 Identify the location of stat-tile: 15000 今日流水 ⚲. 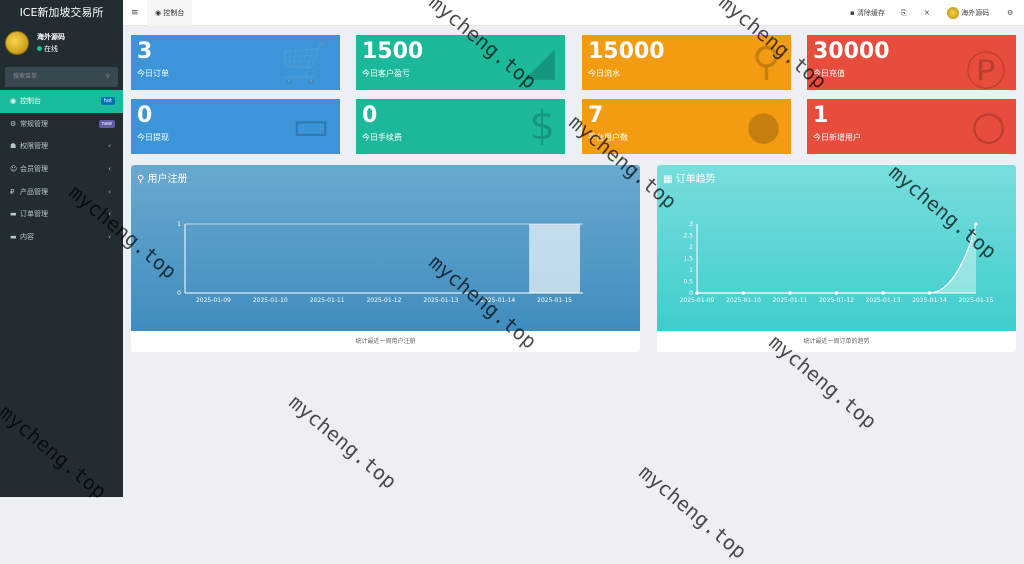
(686, 62).